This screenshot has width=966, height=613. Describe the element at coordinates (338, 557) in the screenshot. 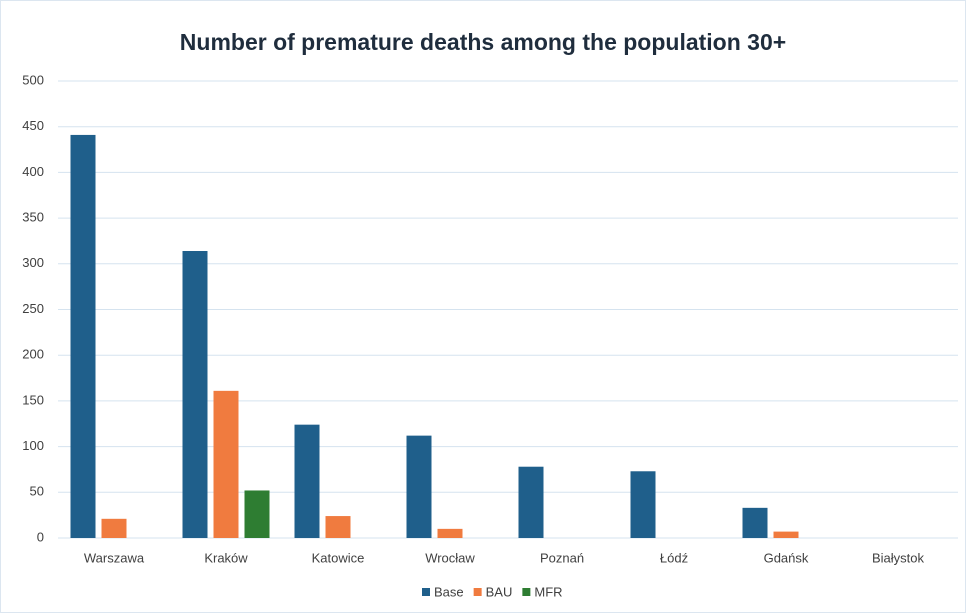

I see `x-tick-label: Katowice` at that location.